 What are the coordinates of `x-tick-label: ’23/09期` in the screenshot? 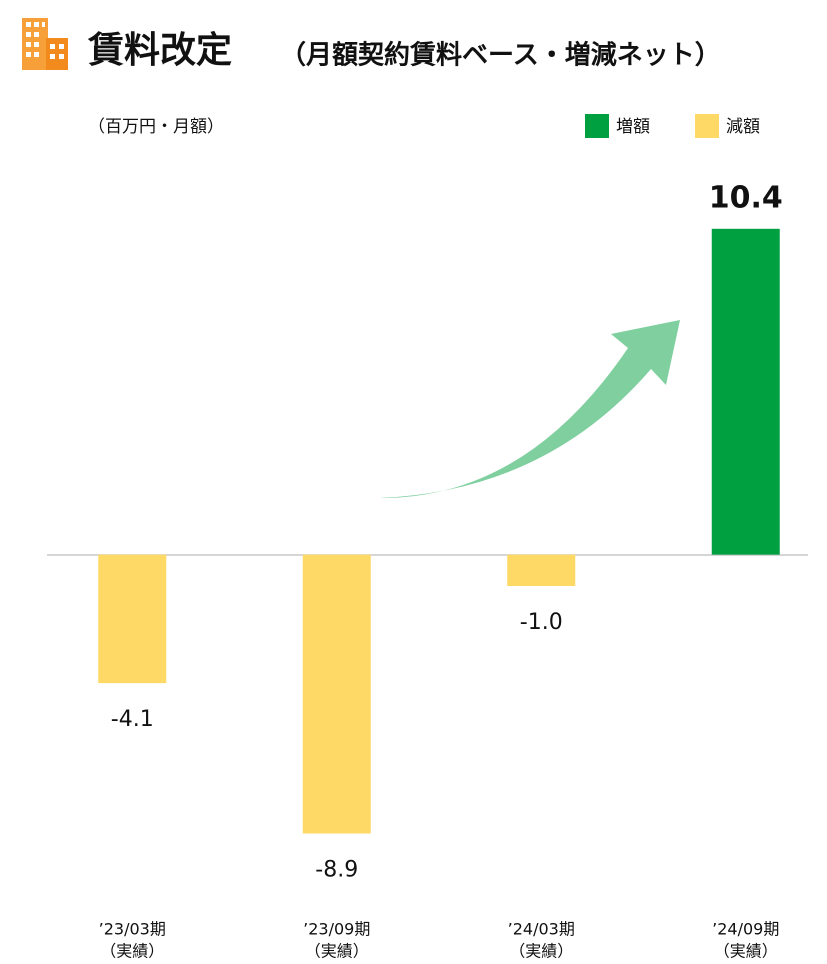 It's located at (336, 929).